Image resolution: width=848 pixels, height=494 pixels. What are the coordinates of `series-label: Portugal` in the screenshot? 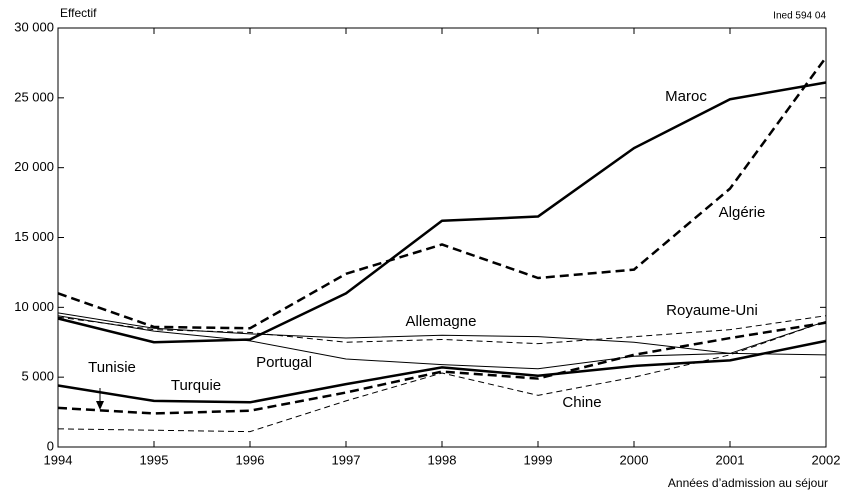 It's located at (284, 362).